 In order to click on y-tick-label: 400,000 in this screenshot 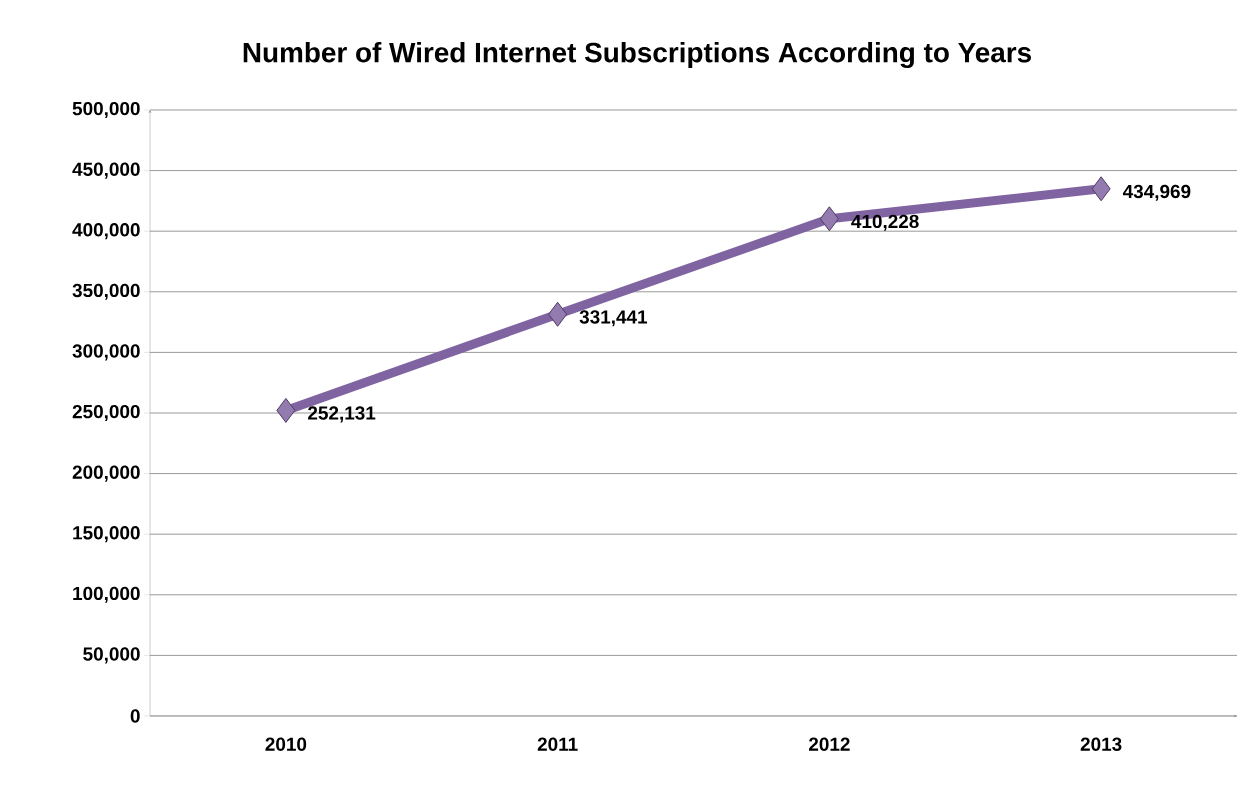, I will do `click(106, 231)`.